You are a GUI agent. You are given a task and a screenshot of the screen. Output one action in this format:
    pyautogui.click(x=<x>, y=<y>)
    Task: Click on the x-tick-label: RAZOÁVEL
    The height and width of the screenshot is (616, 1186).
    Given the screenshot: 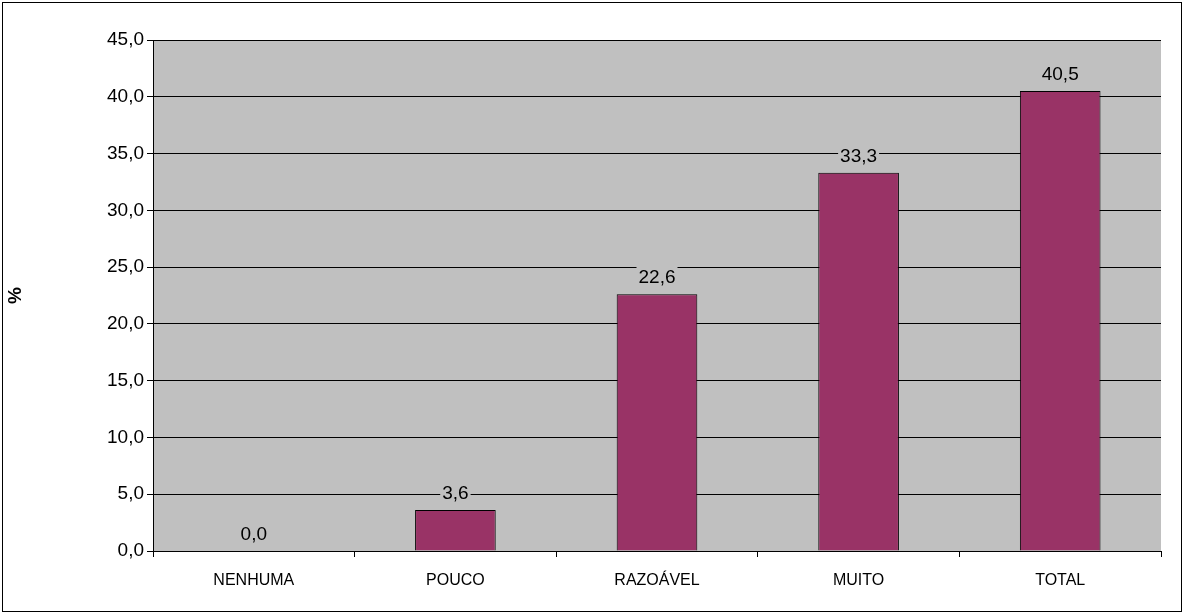 What is the action you would take?
    pyautogui.click(x=657, y=579)
    